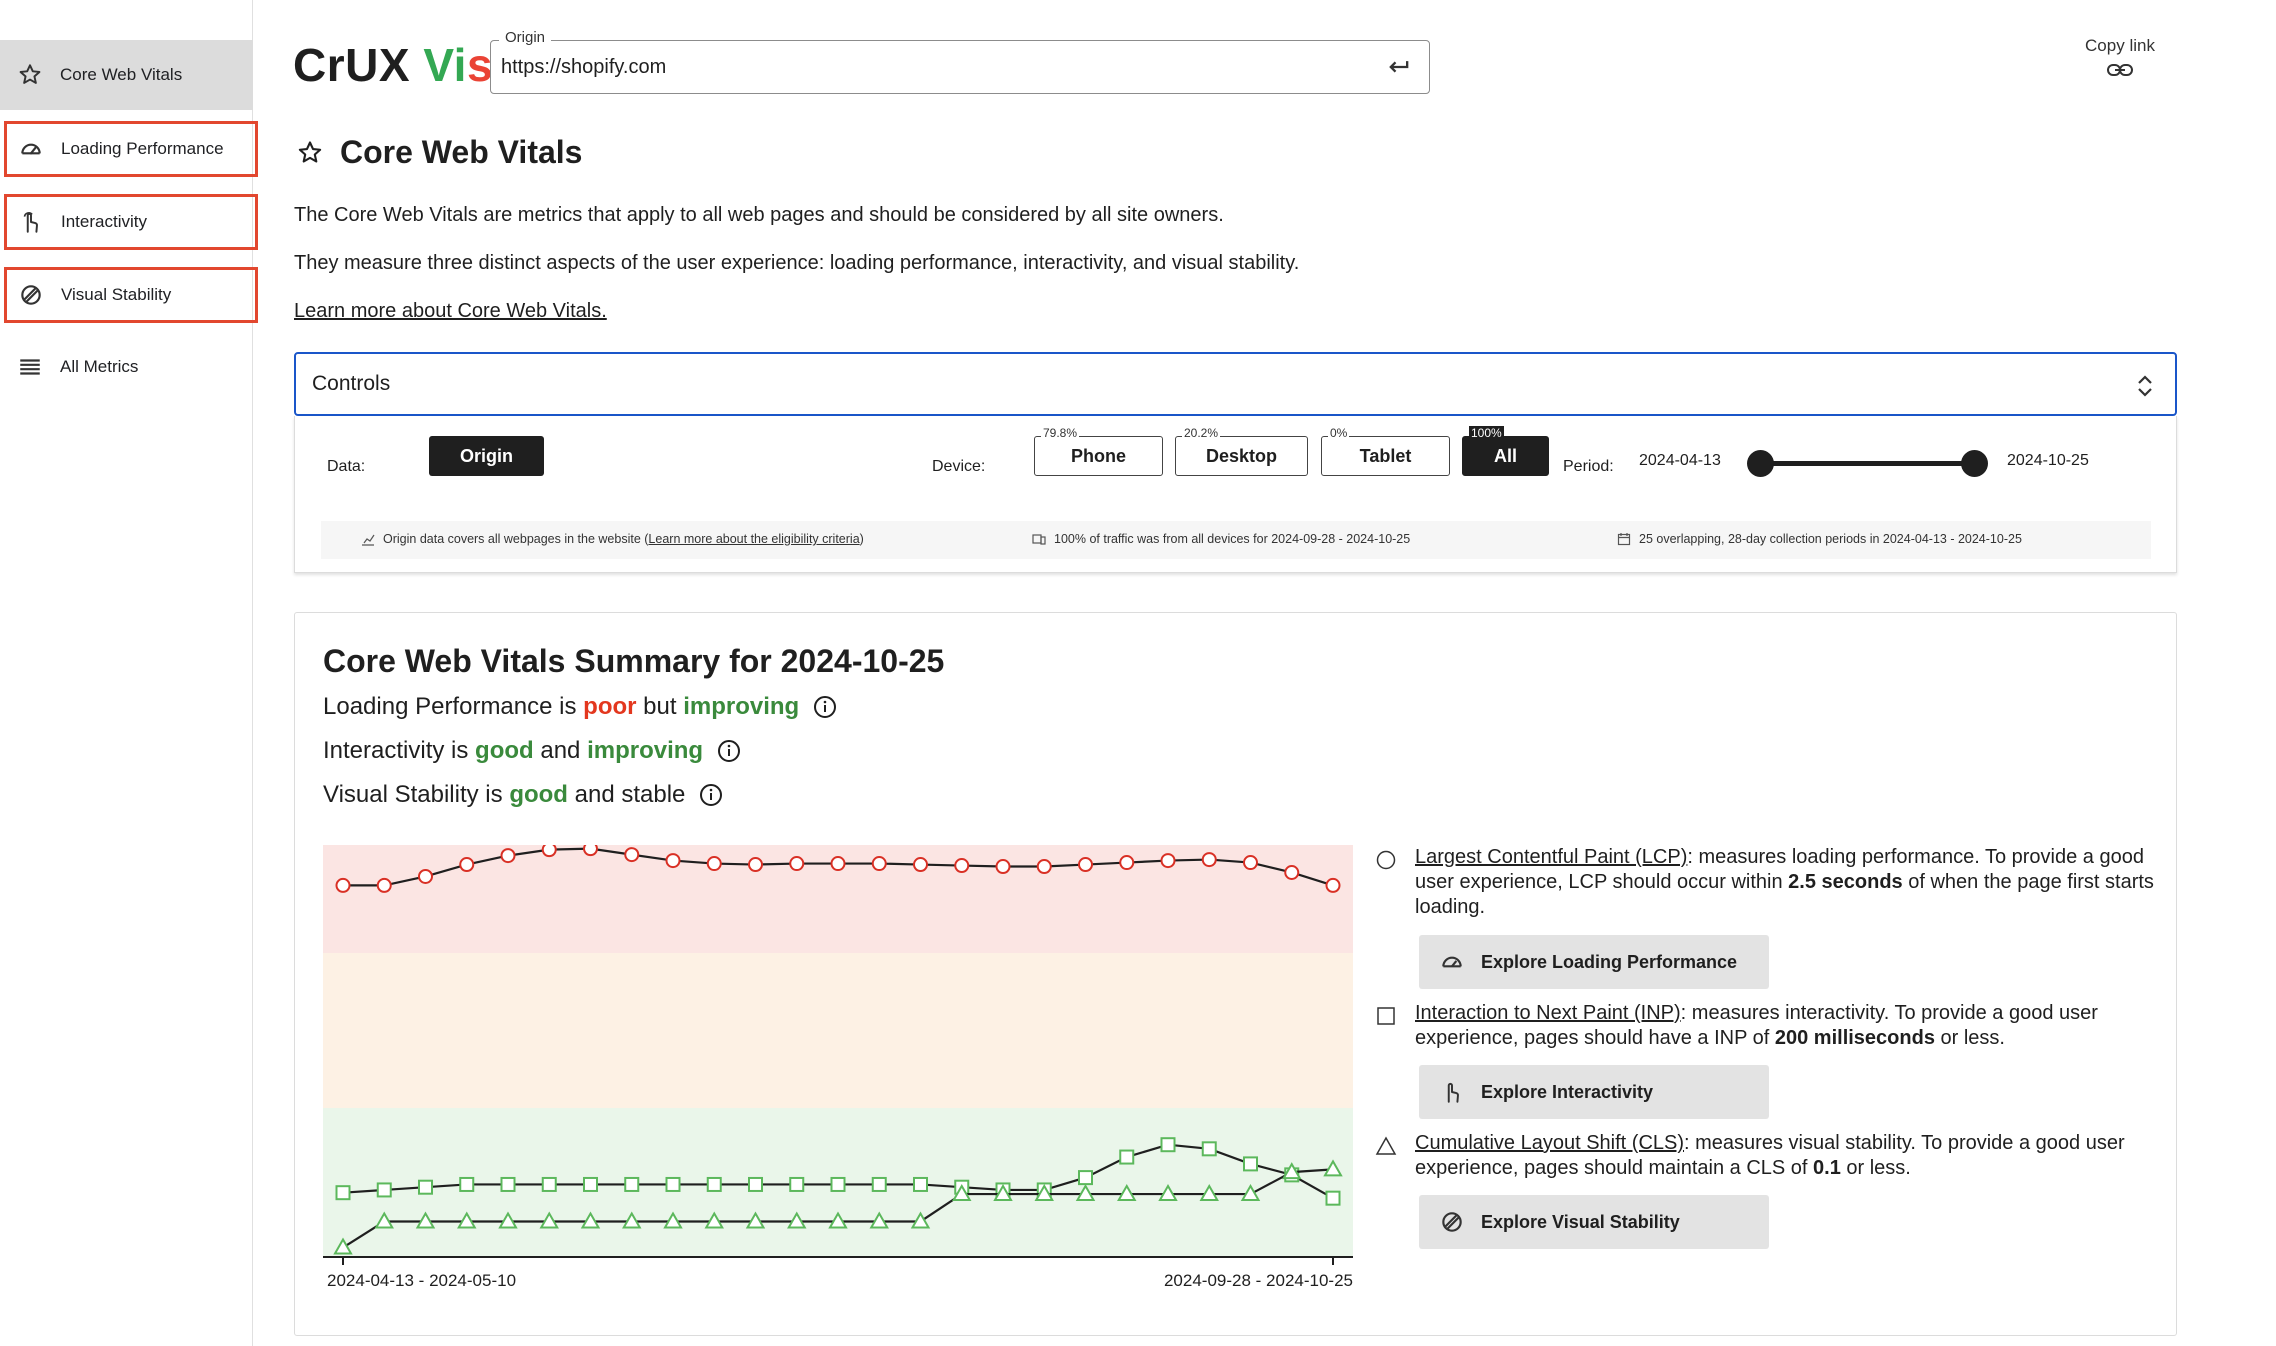 Image resolution: width=2276 pixels, height=1346 pixels. Describe the element at coordinates (660, 706) in the screenshot. I see `summary-connector: but` at that location.